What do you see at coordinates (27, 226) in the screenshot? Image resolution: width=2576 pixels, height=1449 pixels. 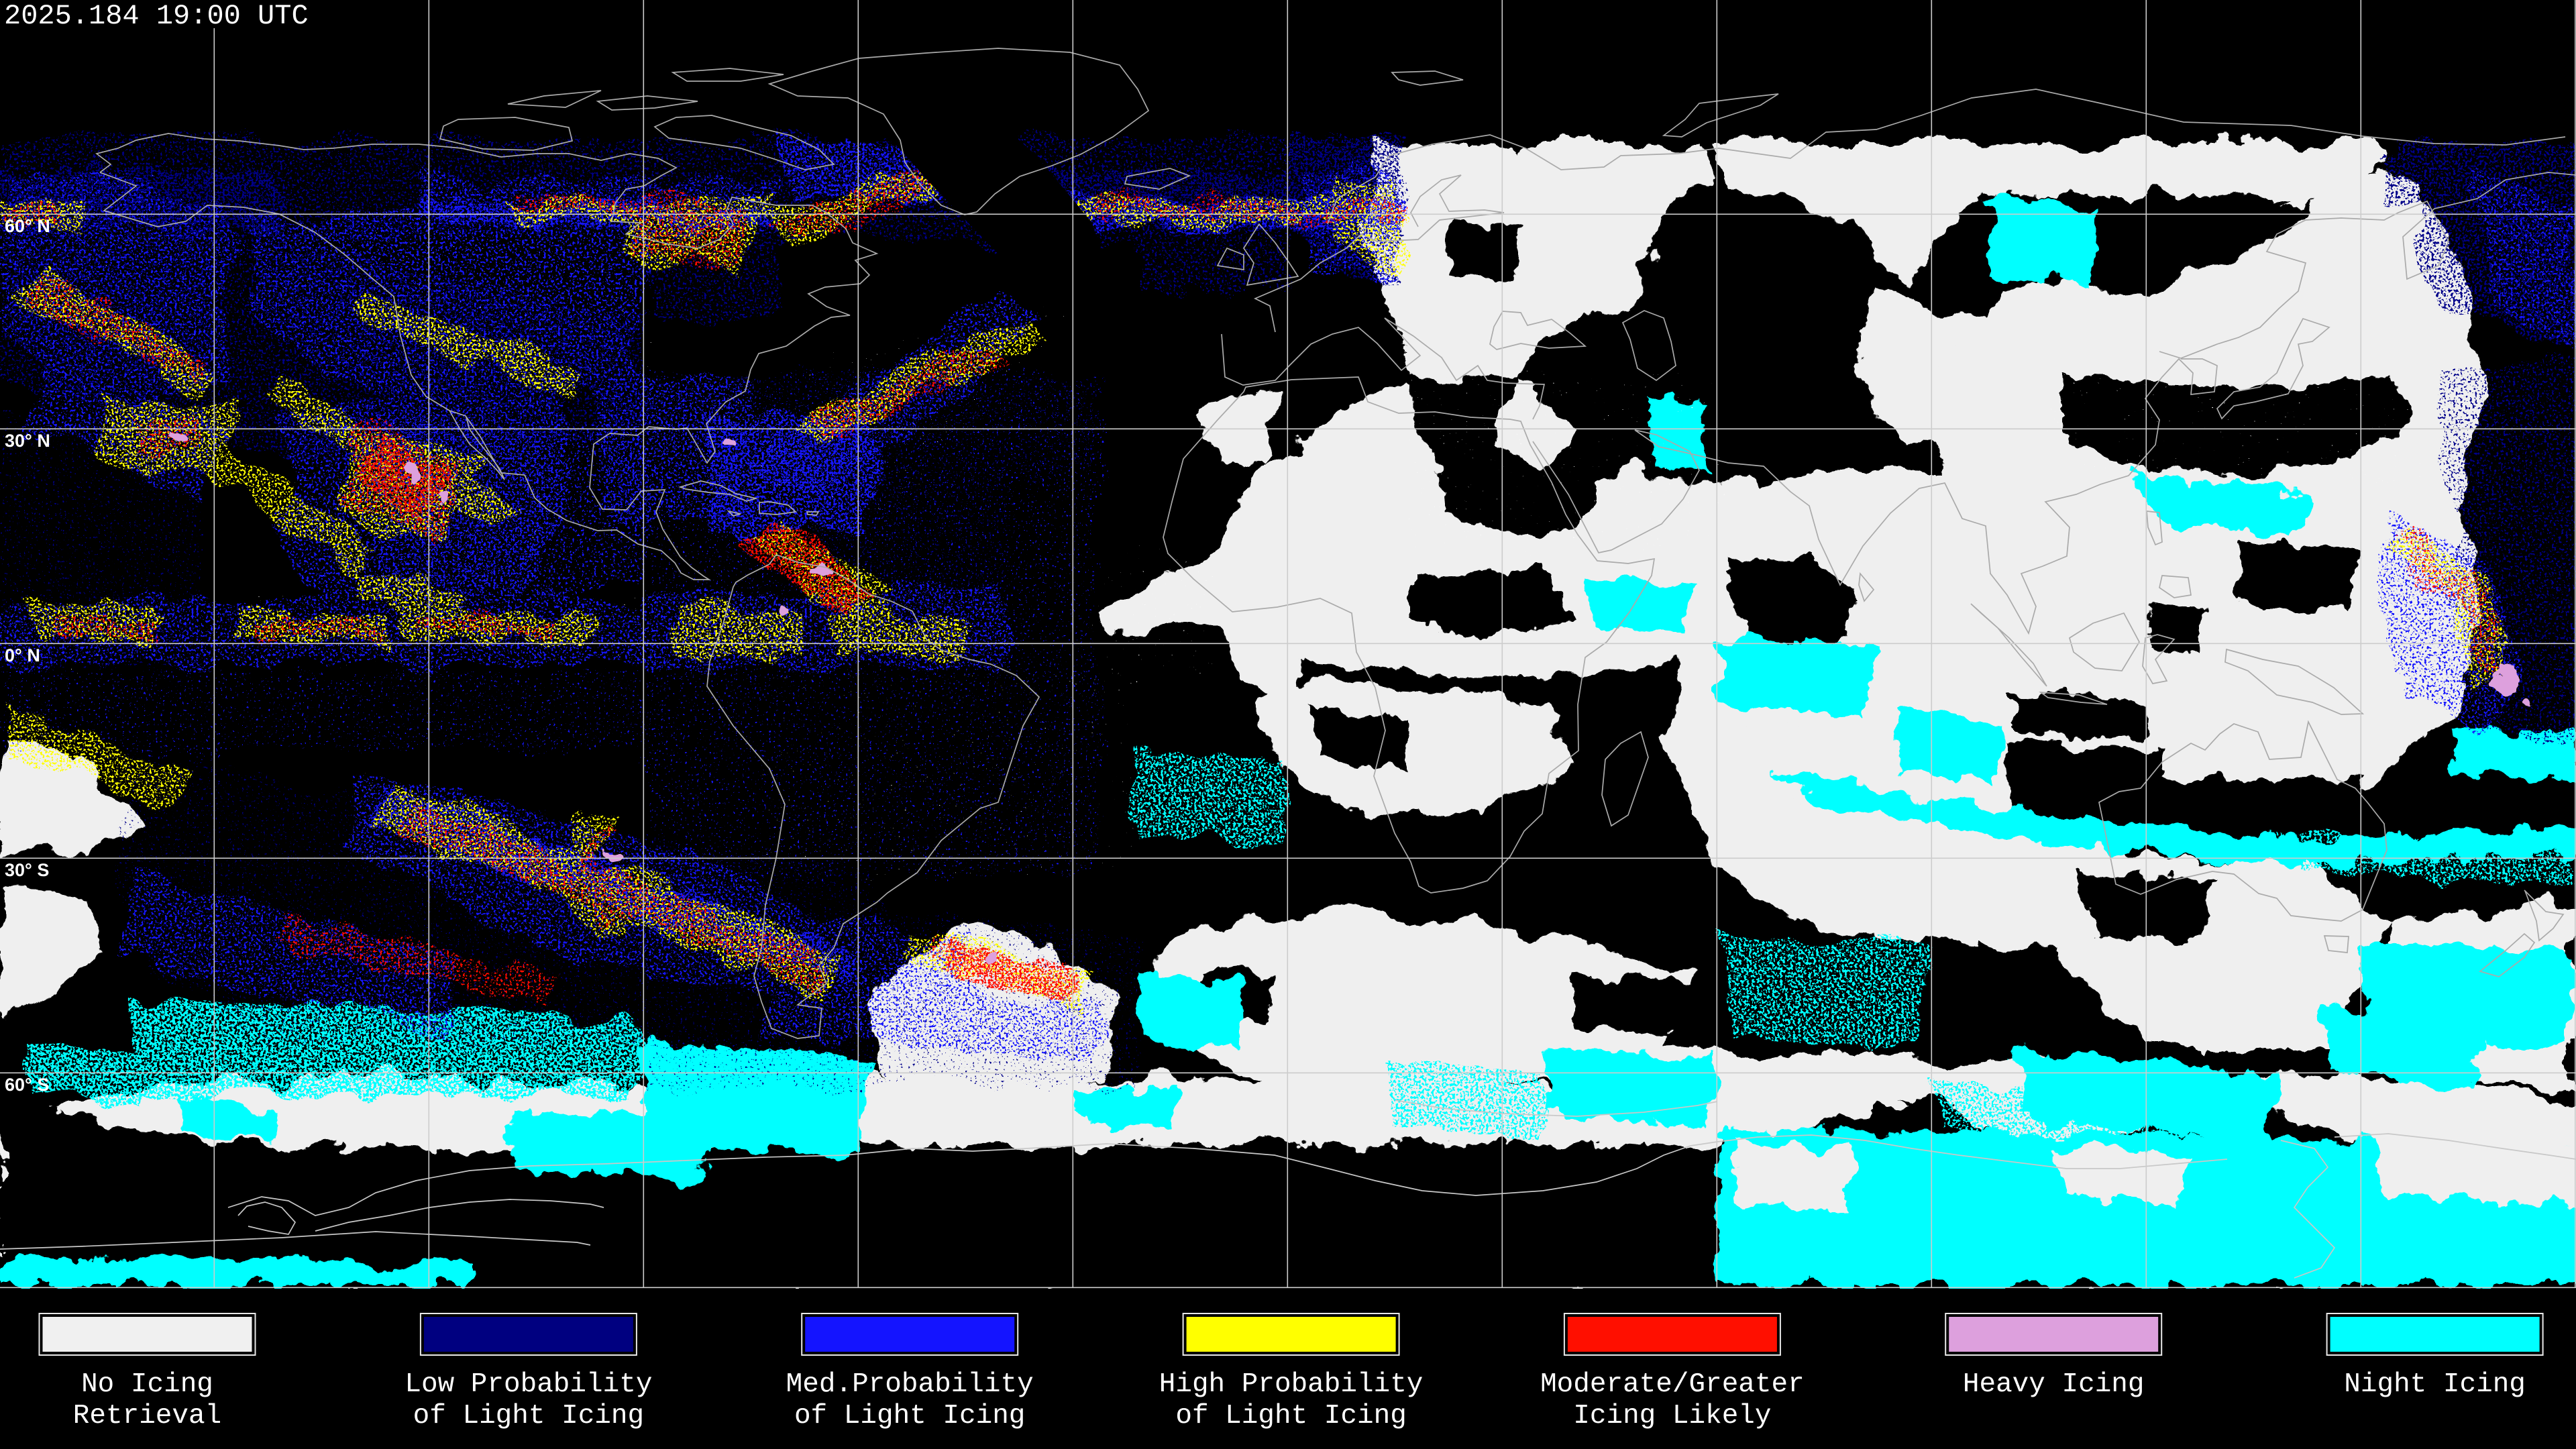 I see `svg-text: 60° N` at bounding box center [27, 226].